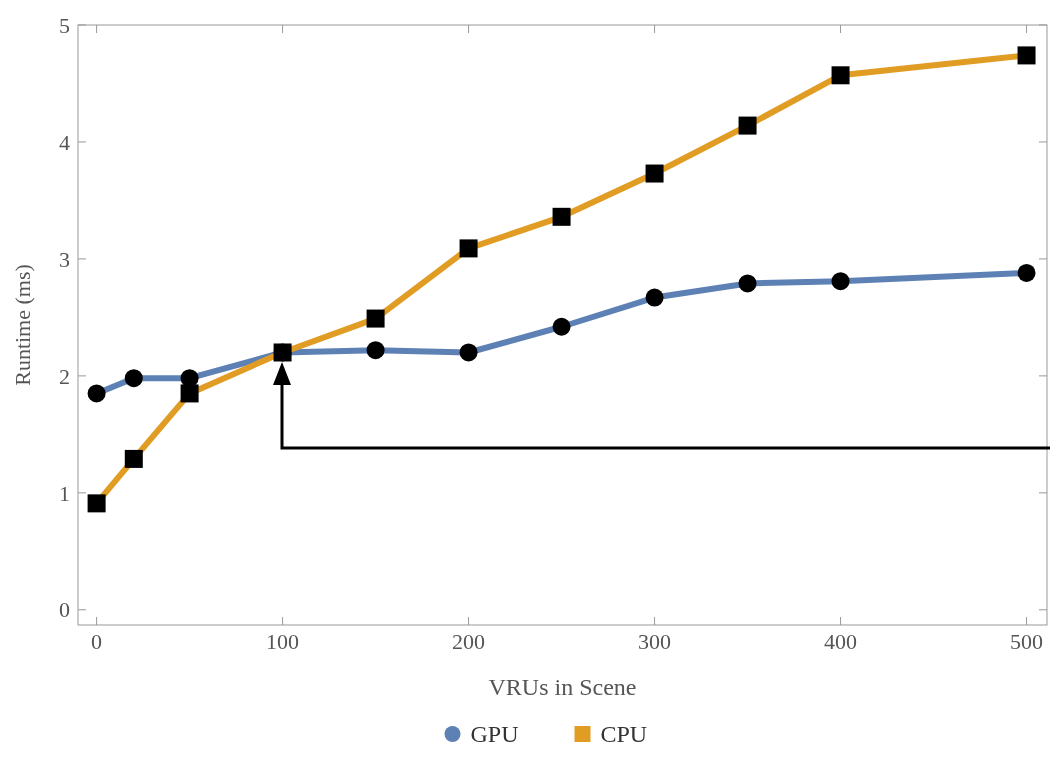 The image size is (1051, 757). Describe the element at coordinates (64, 25) in the screenshot. I see `y-tick-label: 5` at that location.